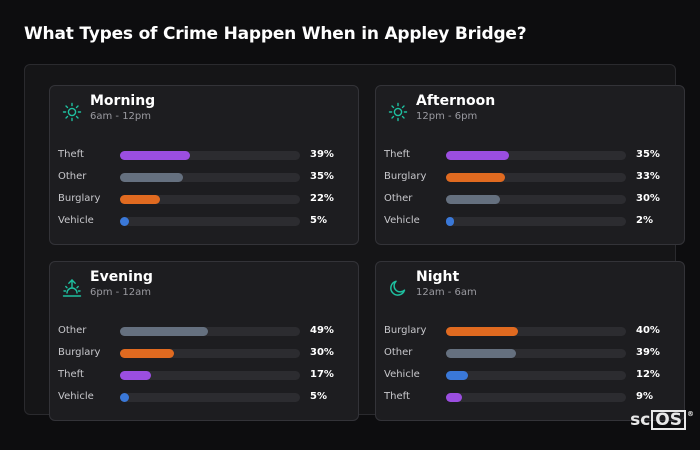 The height and width of the screenshot is (450, 700). Describe the element at coordinates (668, 420) in the screenshot. I see `logo-boxed: OS` at that location.